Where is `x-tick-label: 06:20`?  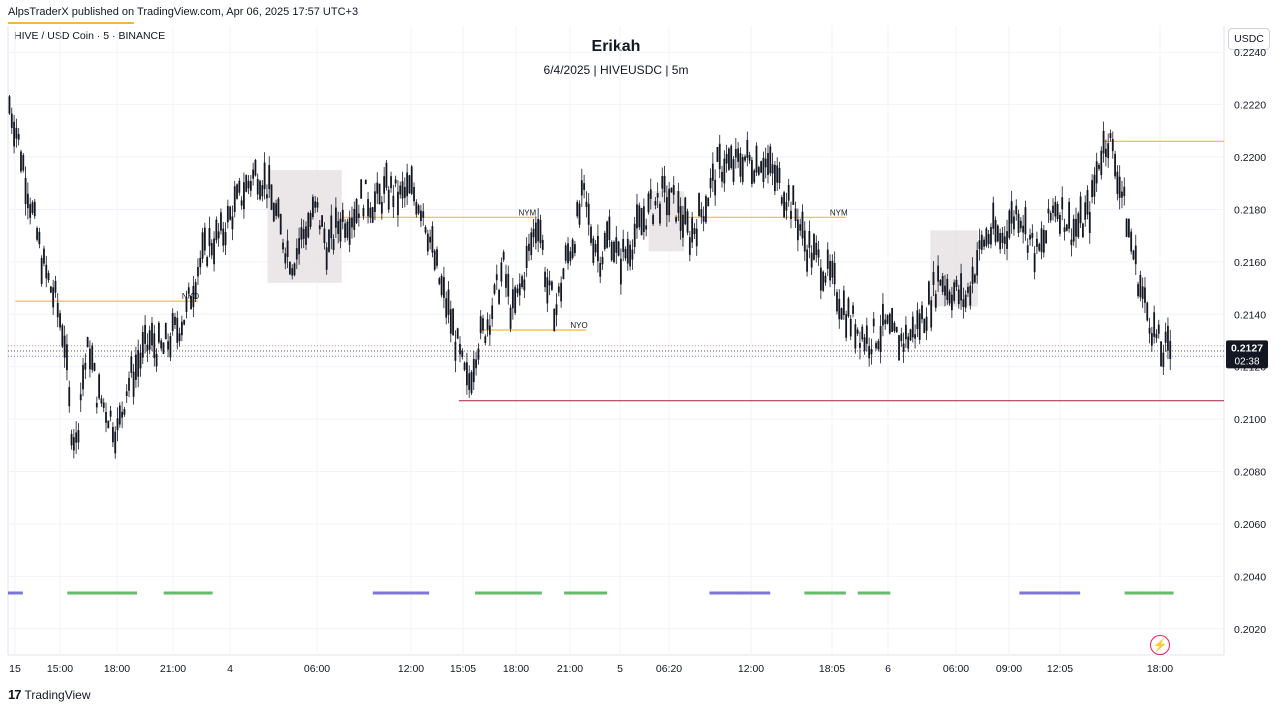 x-tick-label: 06:20 is located at coordinates (669, 669).